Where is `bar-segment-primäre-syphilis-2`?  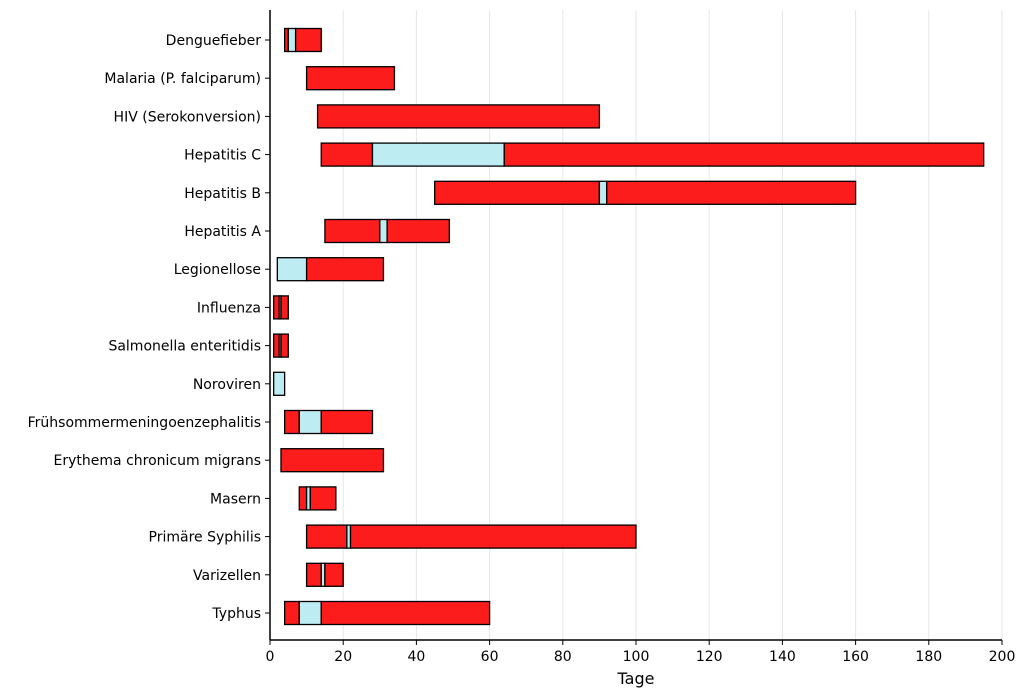 bar-segment-primäre-syphilis-2 is located at coordinates (493, 536).